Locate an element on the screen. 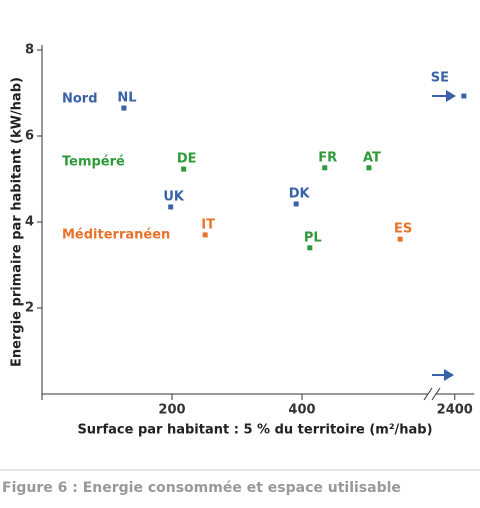 The height and width of the screenshot is (508, 480). point-label: PL is located at coordinates (313, 237).